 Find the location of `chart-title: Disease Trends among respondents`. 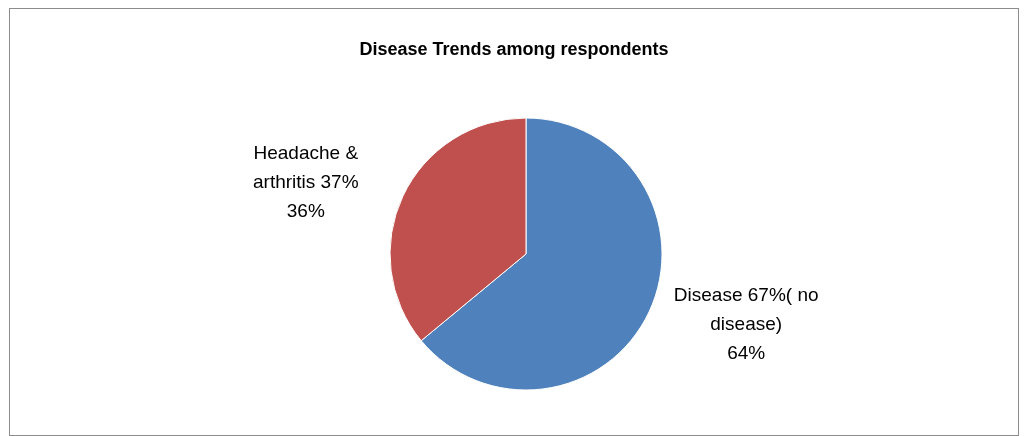

chart-title: Disease Trends among respondents is located at coordinates (514, 49).